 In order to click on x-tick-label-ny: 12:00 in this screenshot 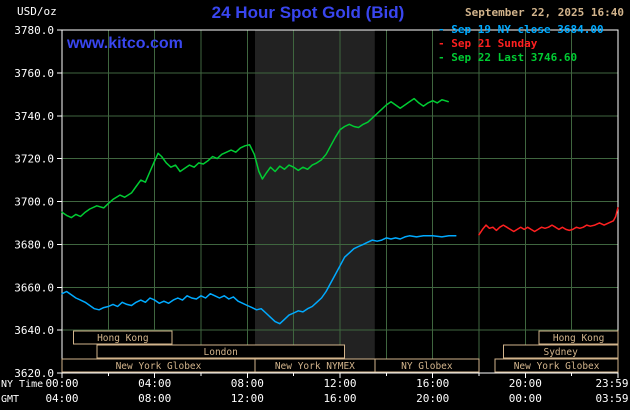, I will do `click(339, 383)`.